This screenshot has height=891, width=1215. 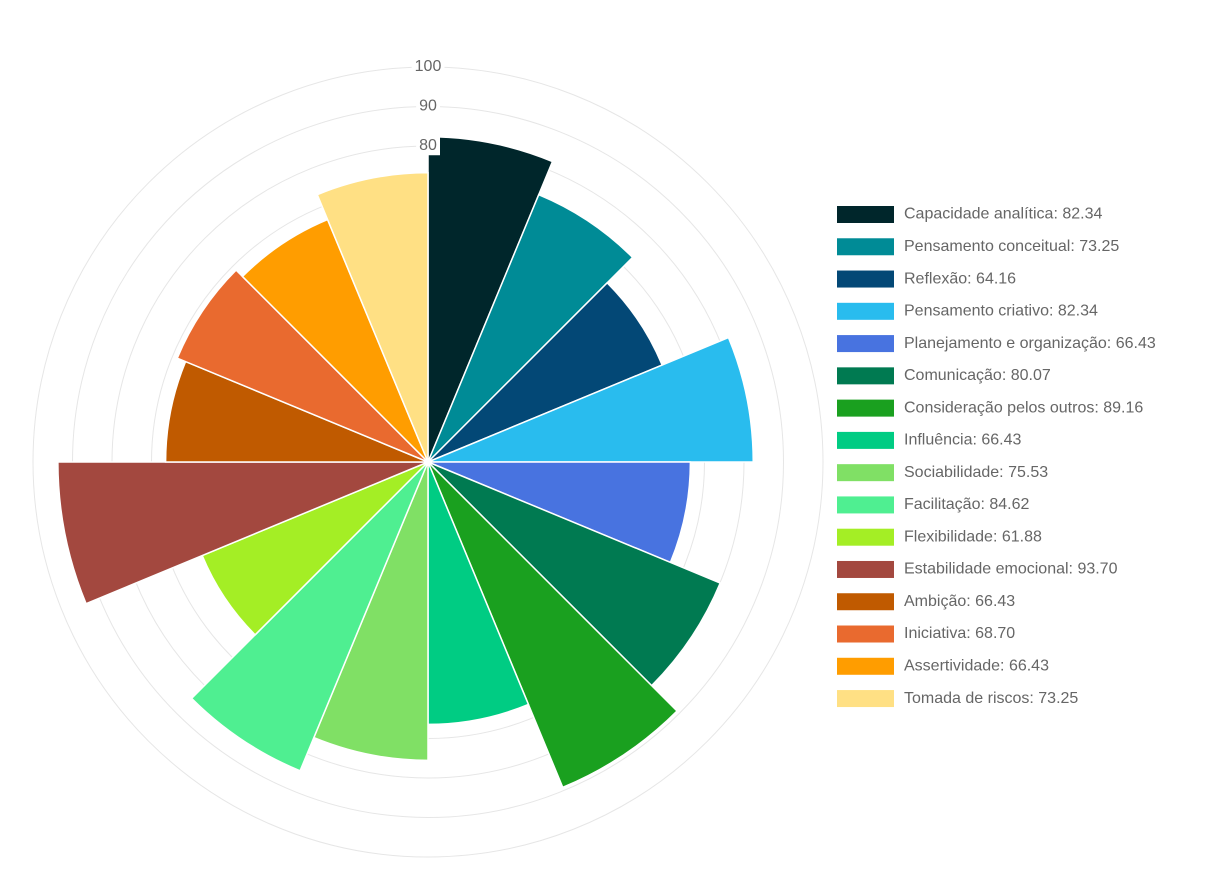 I want to click on legend-label: Consideração pelos outros: 89.16, so click(x=1023, y=407).